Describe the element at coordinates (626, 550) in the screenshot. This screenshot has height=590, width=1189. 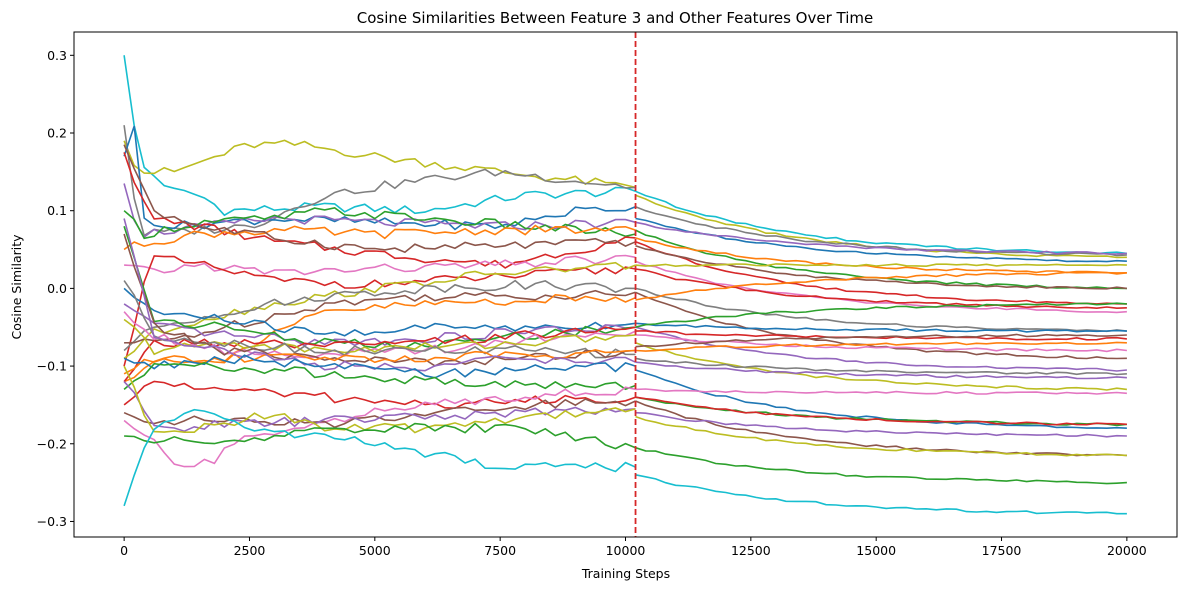
I see `x-tick-label: 10000` at that location.